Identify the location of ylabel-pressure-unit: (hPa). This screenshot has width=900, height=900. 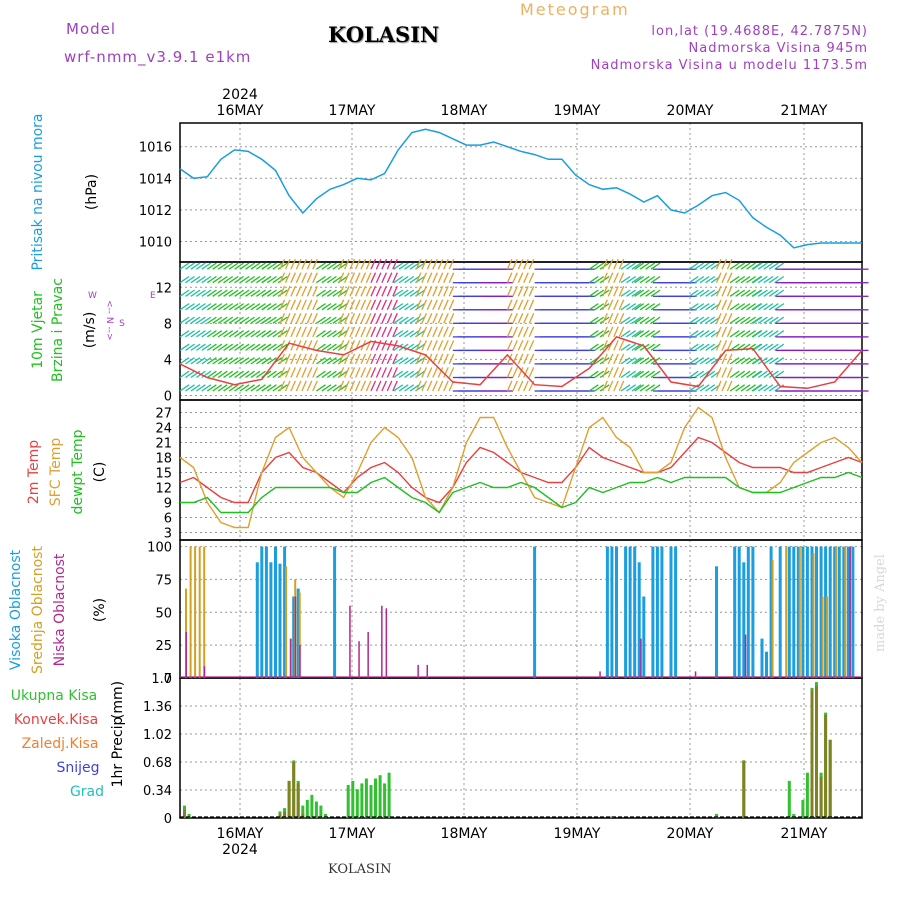
(92, 192).